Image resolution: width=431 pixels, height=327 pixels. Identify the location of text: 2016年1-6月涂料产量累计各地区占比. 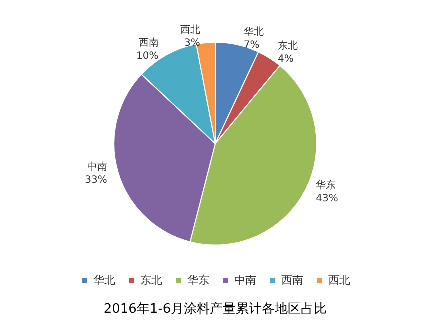
(216, 309).